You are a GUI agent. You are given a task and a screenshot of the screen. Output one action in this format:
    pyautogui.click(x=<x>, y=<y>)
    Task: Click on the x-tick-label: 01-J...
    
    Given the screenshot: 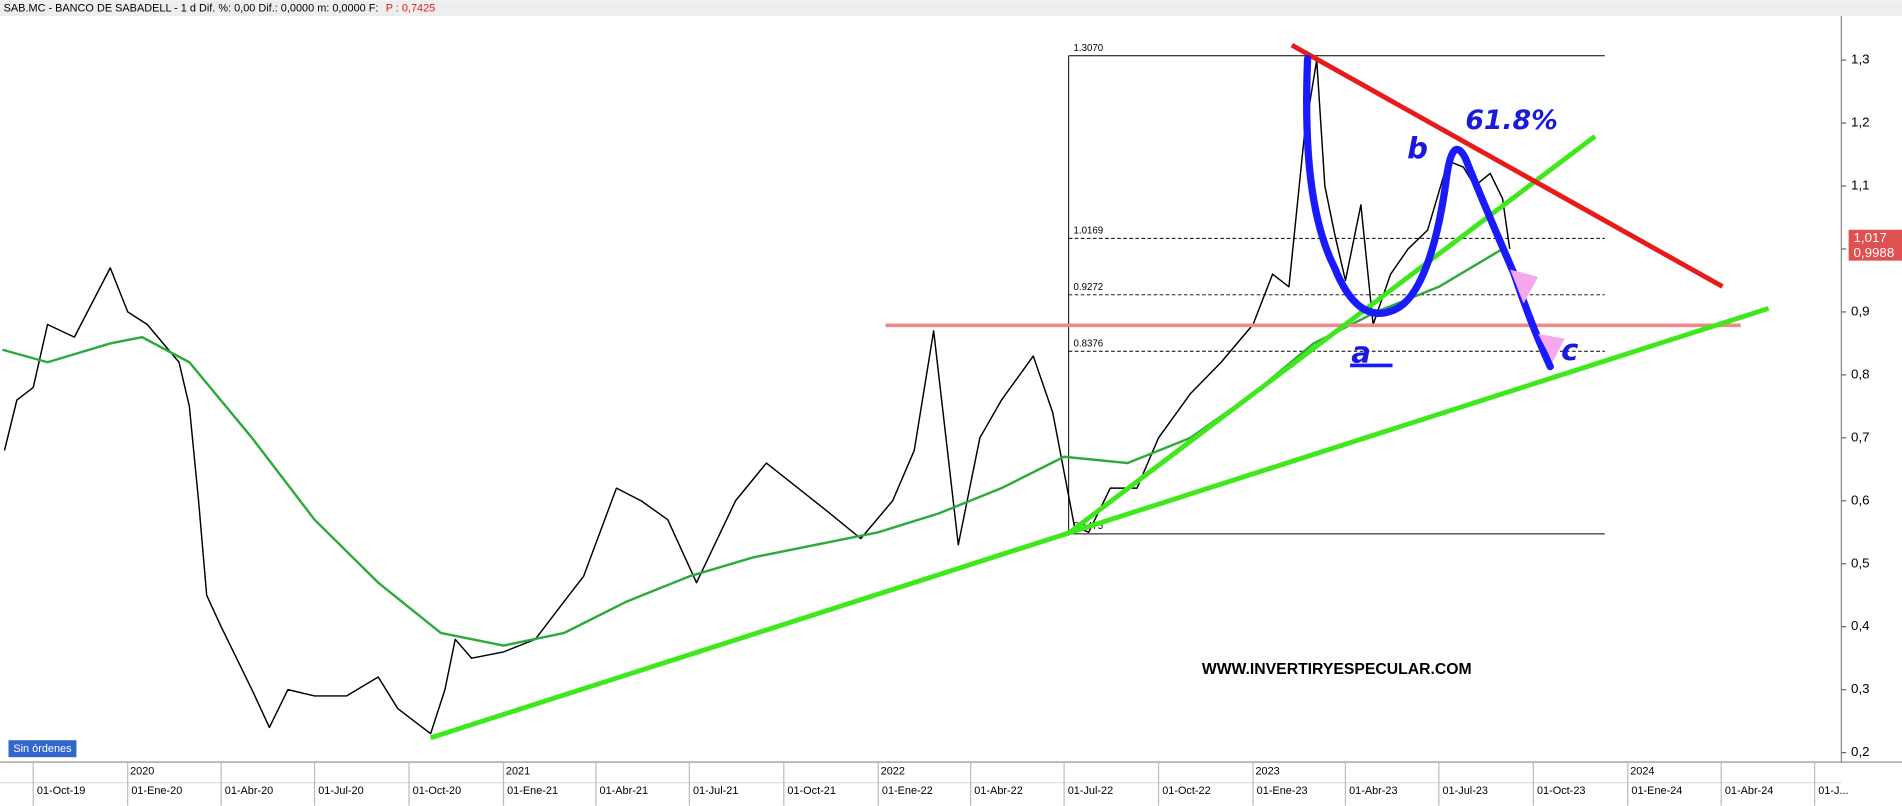 What is the action you would take?
    pyautogui.click(x=1833, y=791)
    